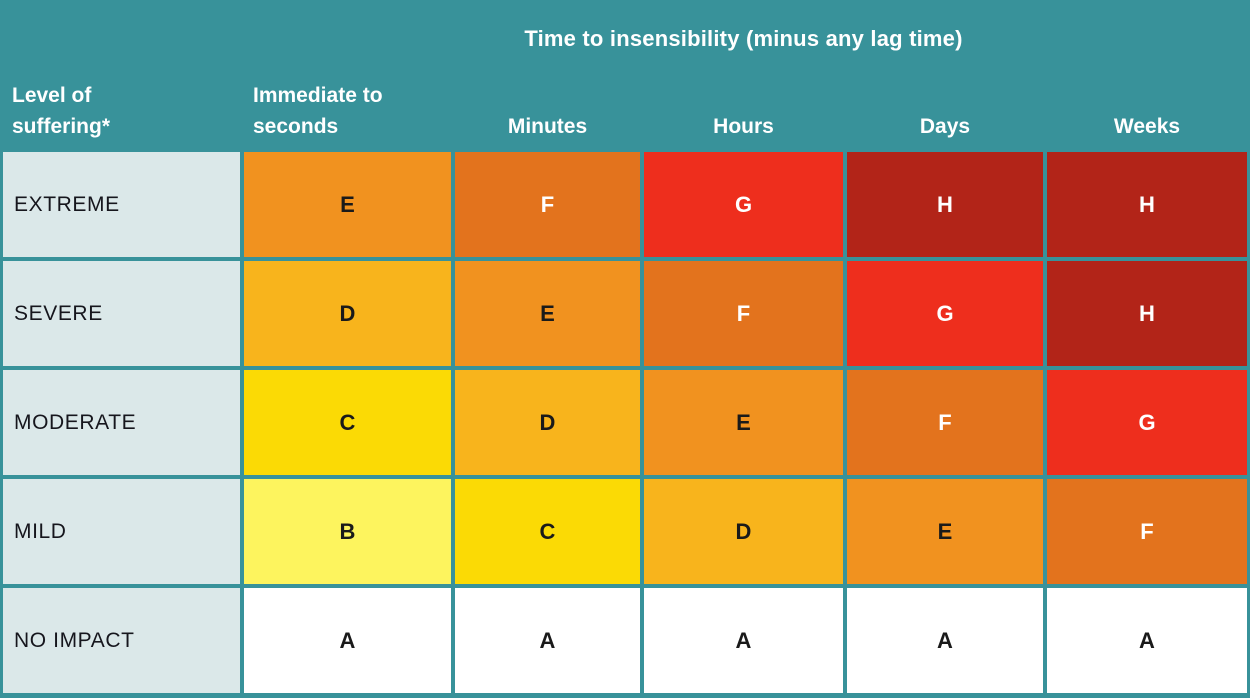 This screenshot has width=1250, height=698. I want to click on row-label-mild: MILD, so click(121, 531).